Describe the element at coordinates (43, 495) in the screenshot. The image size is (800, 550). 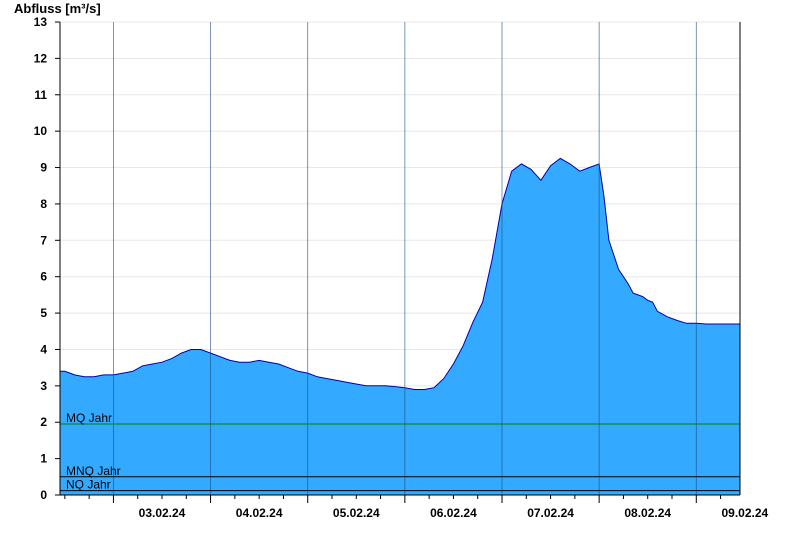
I see `y-tick-label: 0` at that location.